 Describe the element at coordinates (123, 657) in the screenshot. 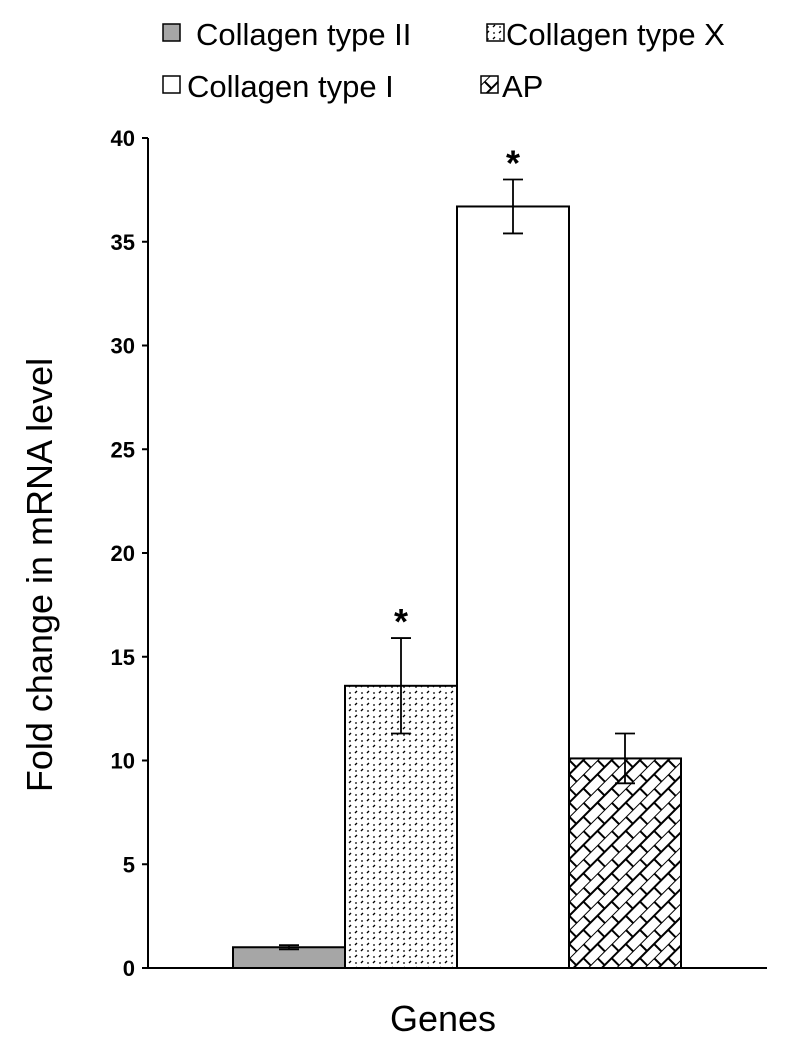

I see `y-tick-label-3: 15` at that location.